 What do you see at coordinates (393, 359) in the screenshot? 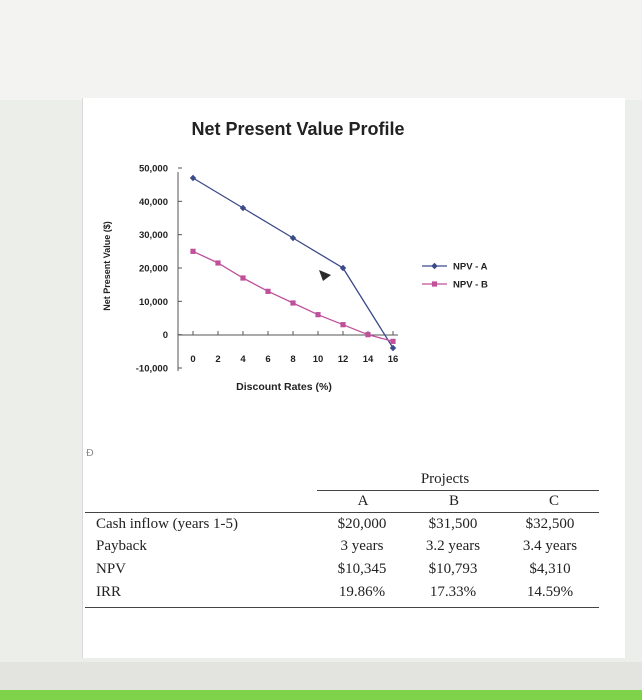
I see `x-tick-label: 16` at bounding box center [393, 359].